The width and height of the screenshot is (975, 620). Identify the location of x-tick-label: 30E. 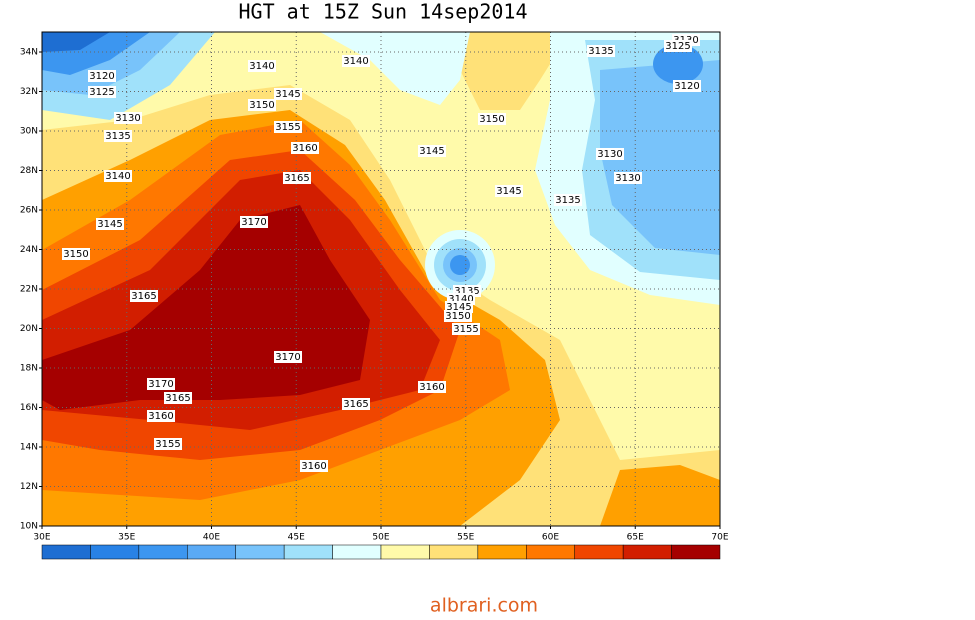
(41, 538).